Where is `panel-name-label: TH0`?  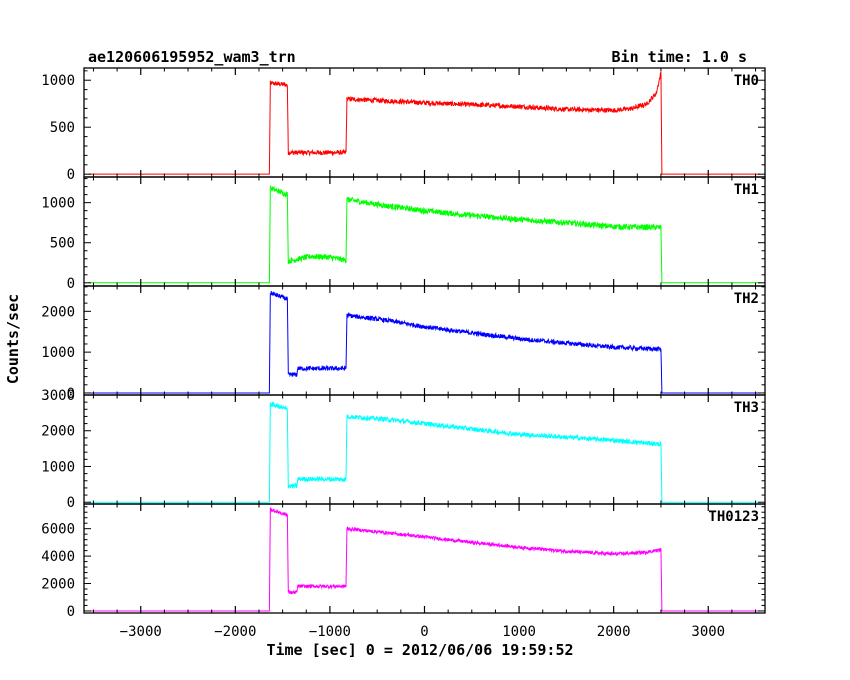
panel-name-label: TH0 is located at coordinates (746, 81).